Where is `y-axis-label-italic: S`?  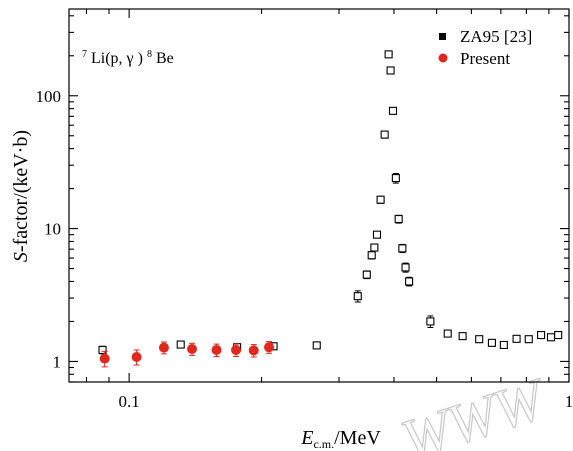 y-axis-label-italic: S is located at coordinates (21, 257).